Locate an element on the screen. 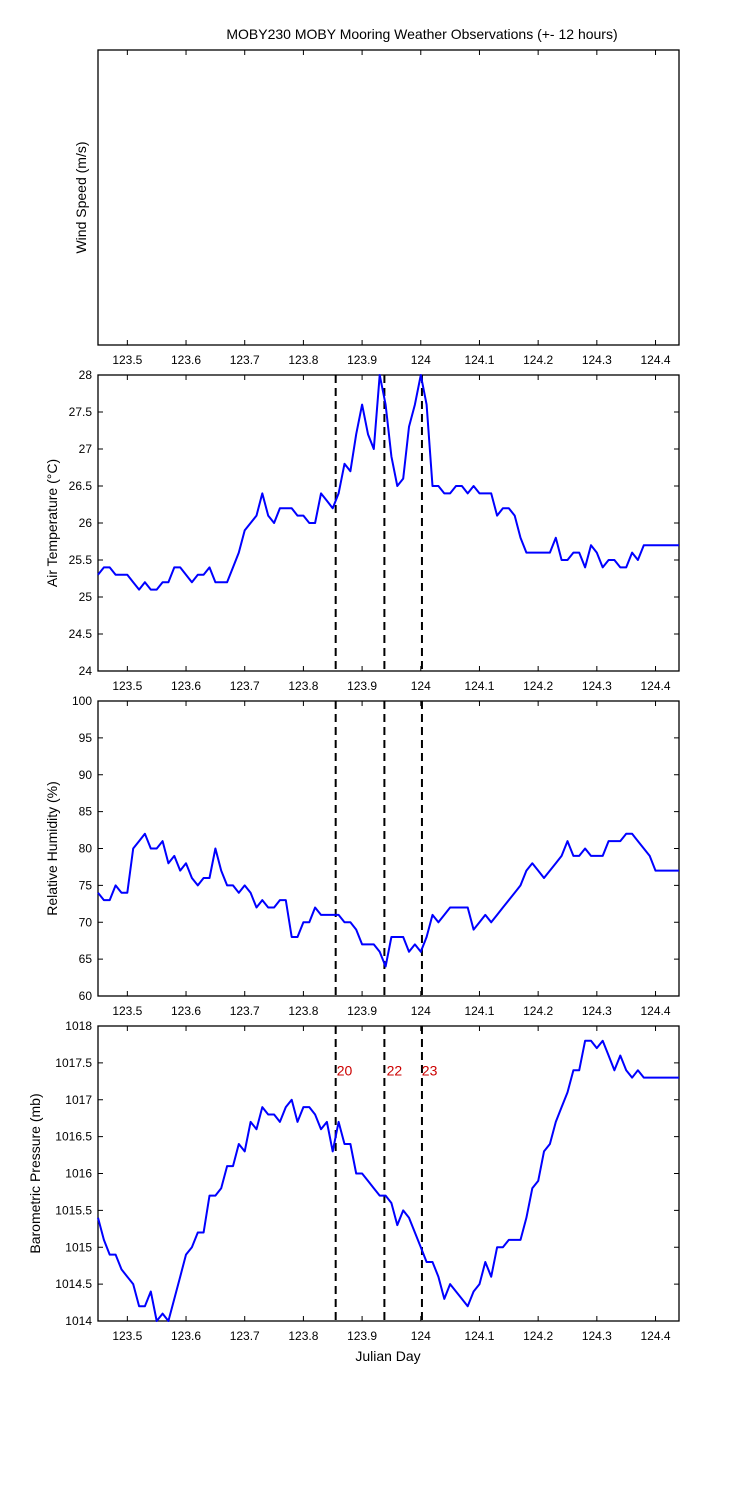 Image resolution: width=750 pixels, height=1505 pixels. y-axis-label: Barometric Pressure (mb) is located at coordinates (35, 1173).